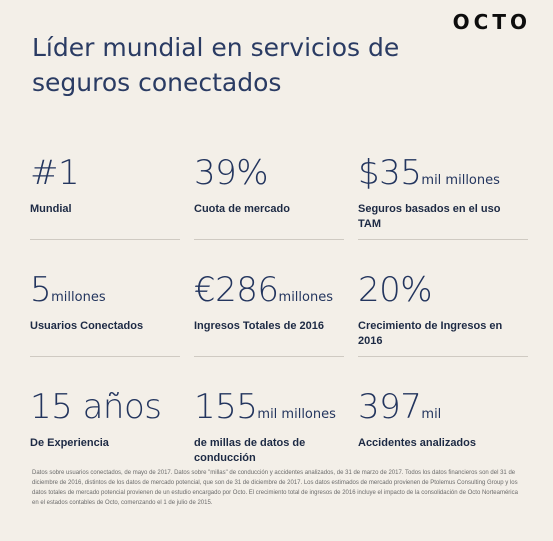 The height and width of the screenshot is (541, 553). What do you see at coordinates (69, 443) in the screenshot?
I see `stat-label: De Experiencia` at bounding box center [69, 443].